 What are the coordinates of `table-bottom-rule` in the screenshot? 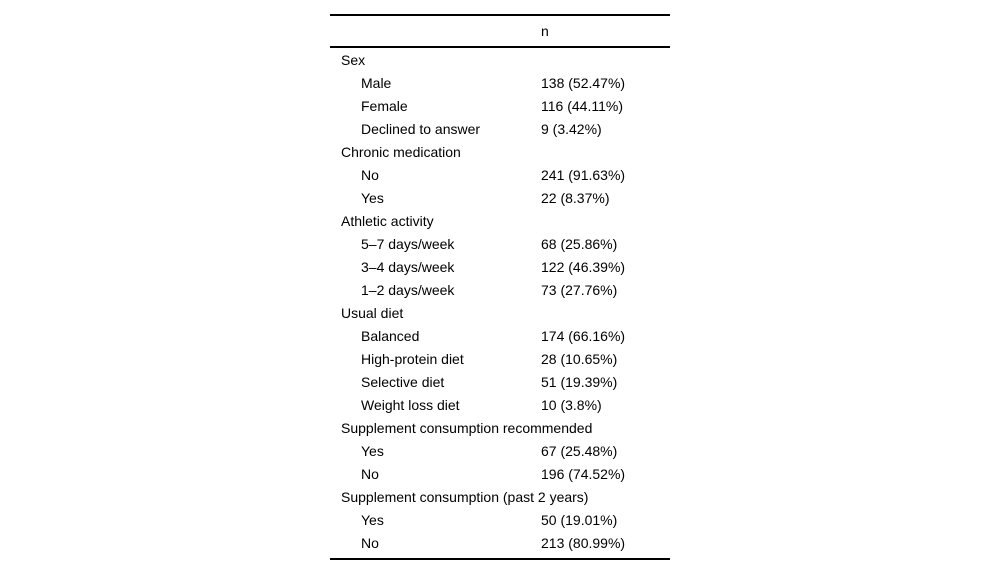 It's located at (500, 559).